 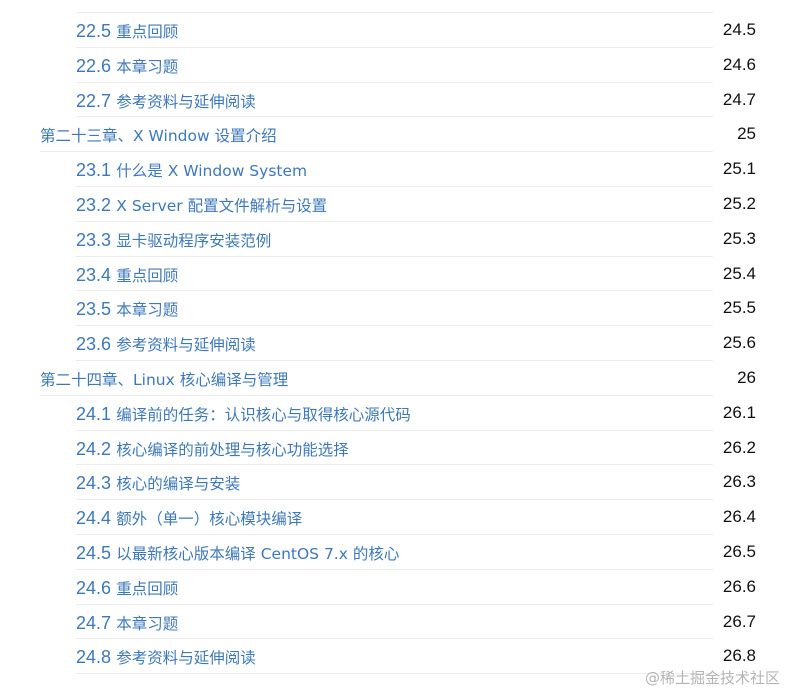 What do you see at coordinates (394, 204) in the screenshot?
I see `toc-item: 23.2 X Server 配置文件解析与设置 25.2` at bounding box center [394, 204].